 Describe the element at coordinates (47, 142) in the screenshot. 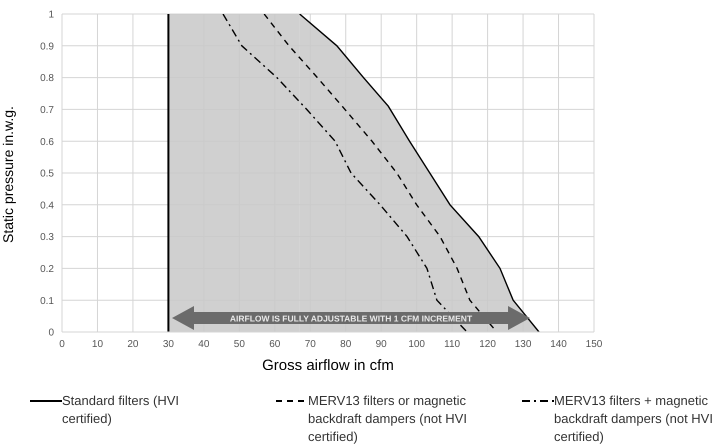

I see `y-tick-label: 0.6` at that location.